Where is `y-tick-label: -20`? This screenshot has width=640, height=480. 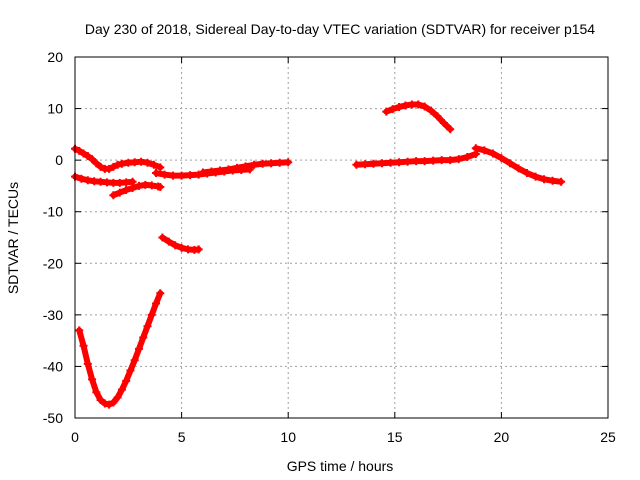
y-tick-label: -20 is located at coordinates (53, 263).